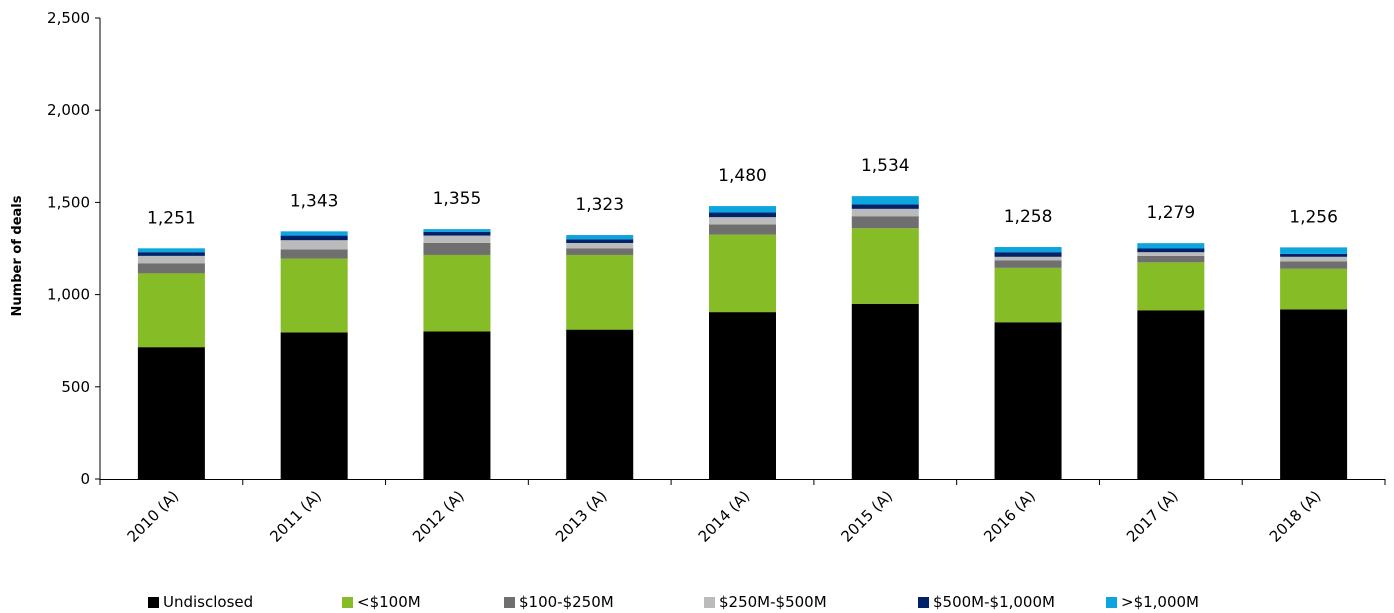  I want to click on total-label: 1,256, so click(1313, 217).